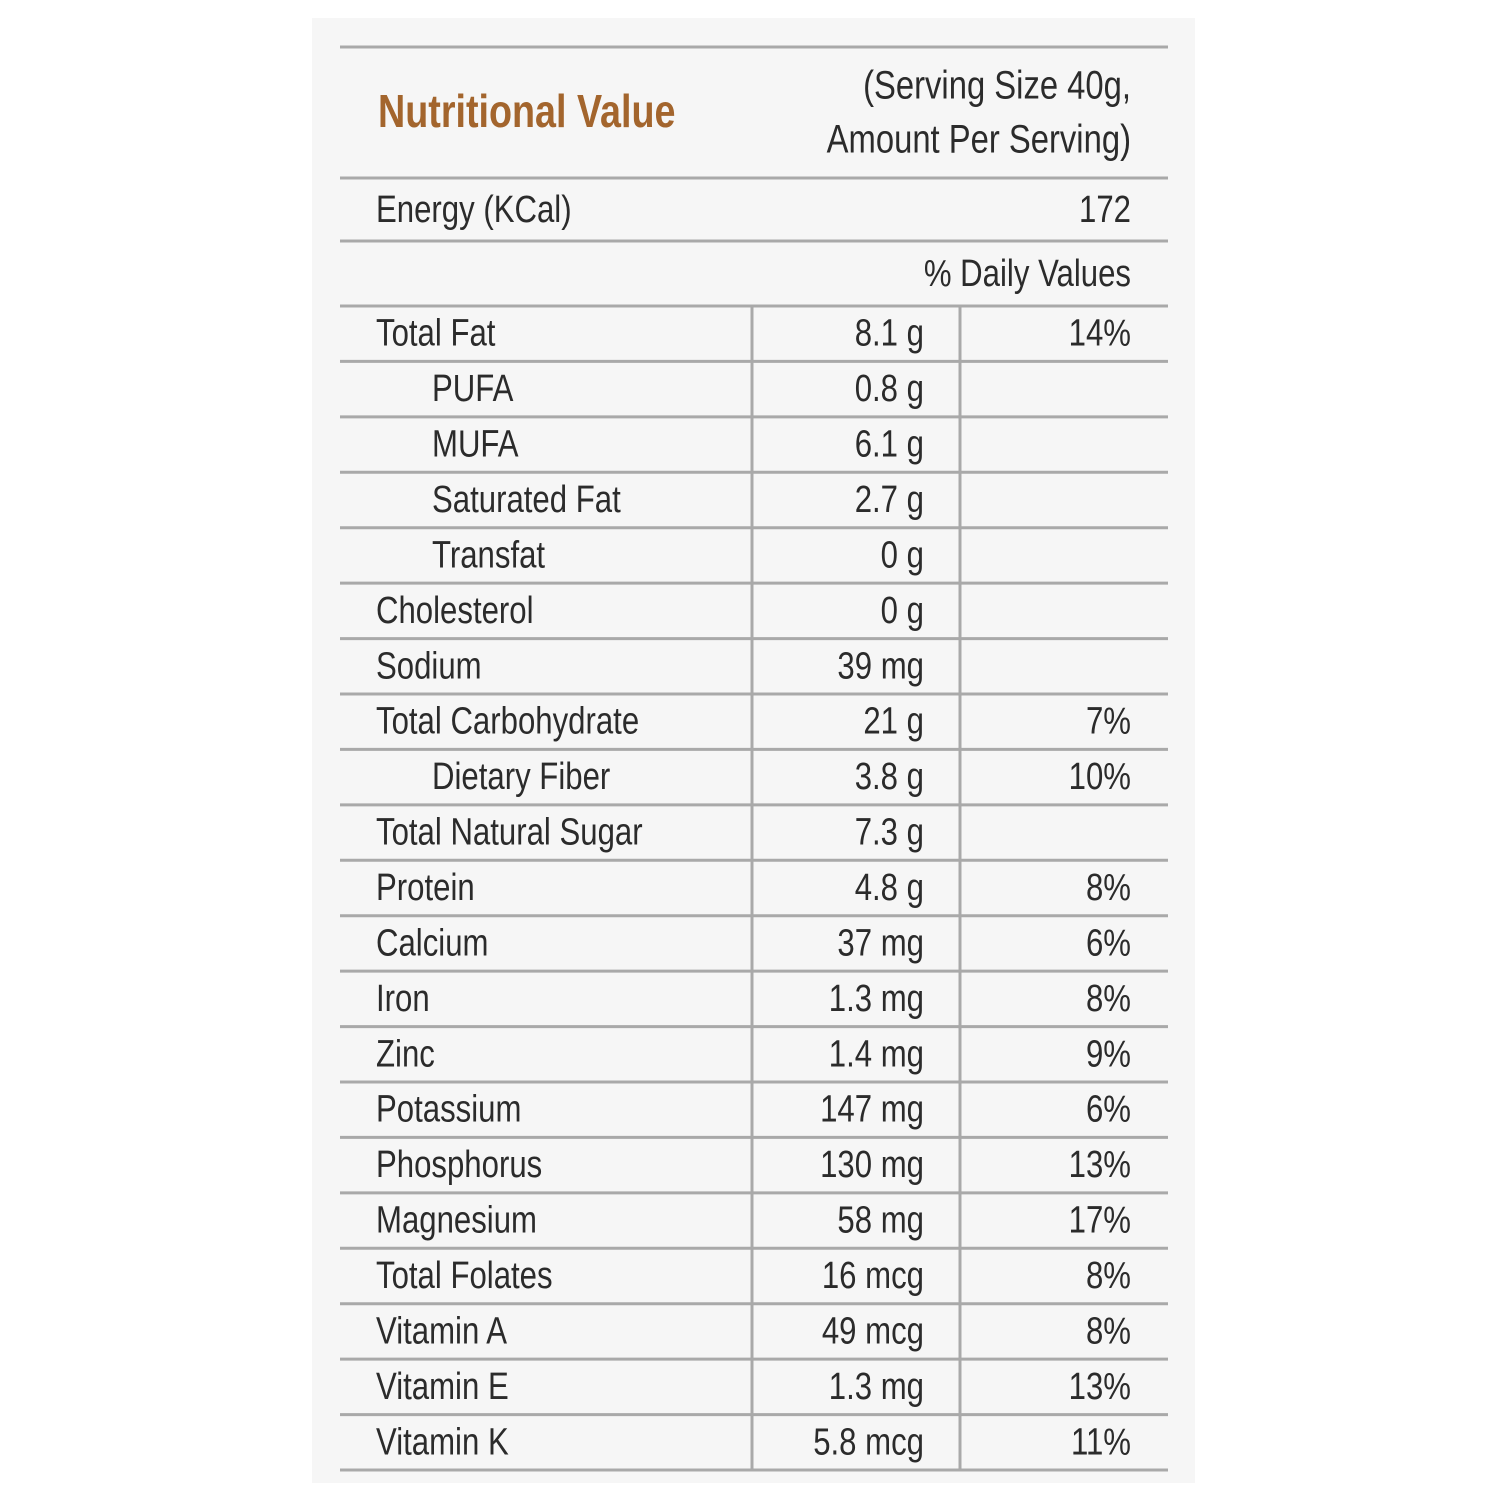 This screenshot has width=1500, height=1500. Describe the element at coordinates (1105, 210) in the screenshot. I see `energy-value: 172` at that location.